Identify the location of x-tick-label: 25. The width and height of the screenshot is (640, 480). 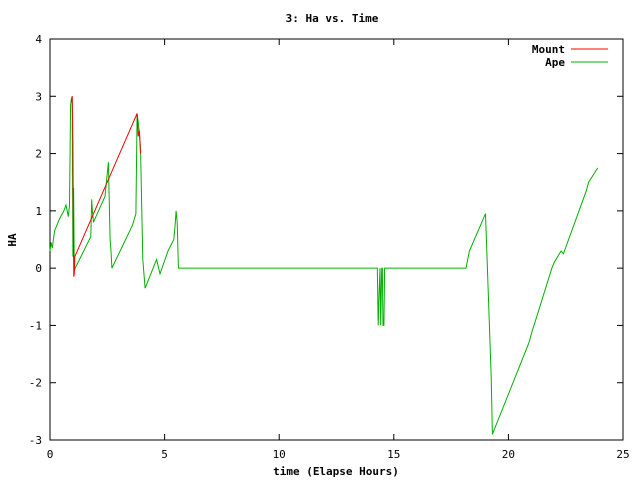
(622, 454).